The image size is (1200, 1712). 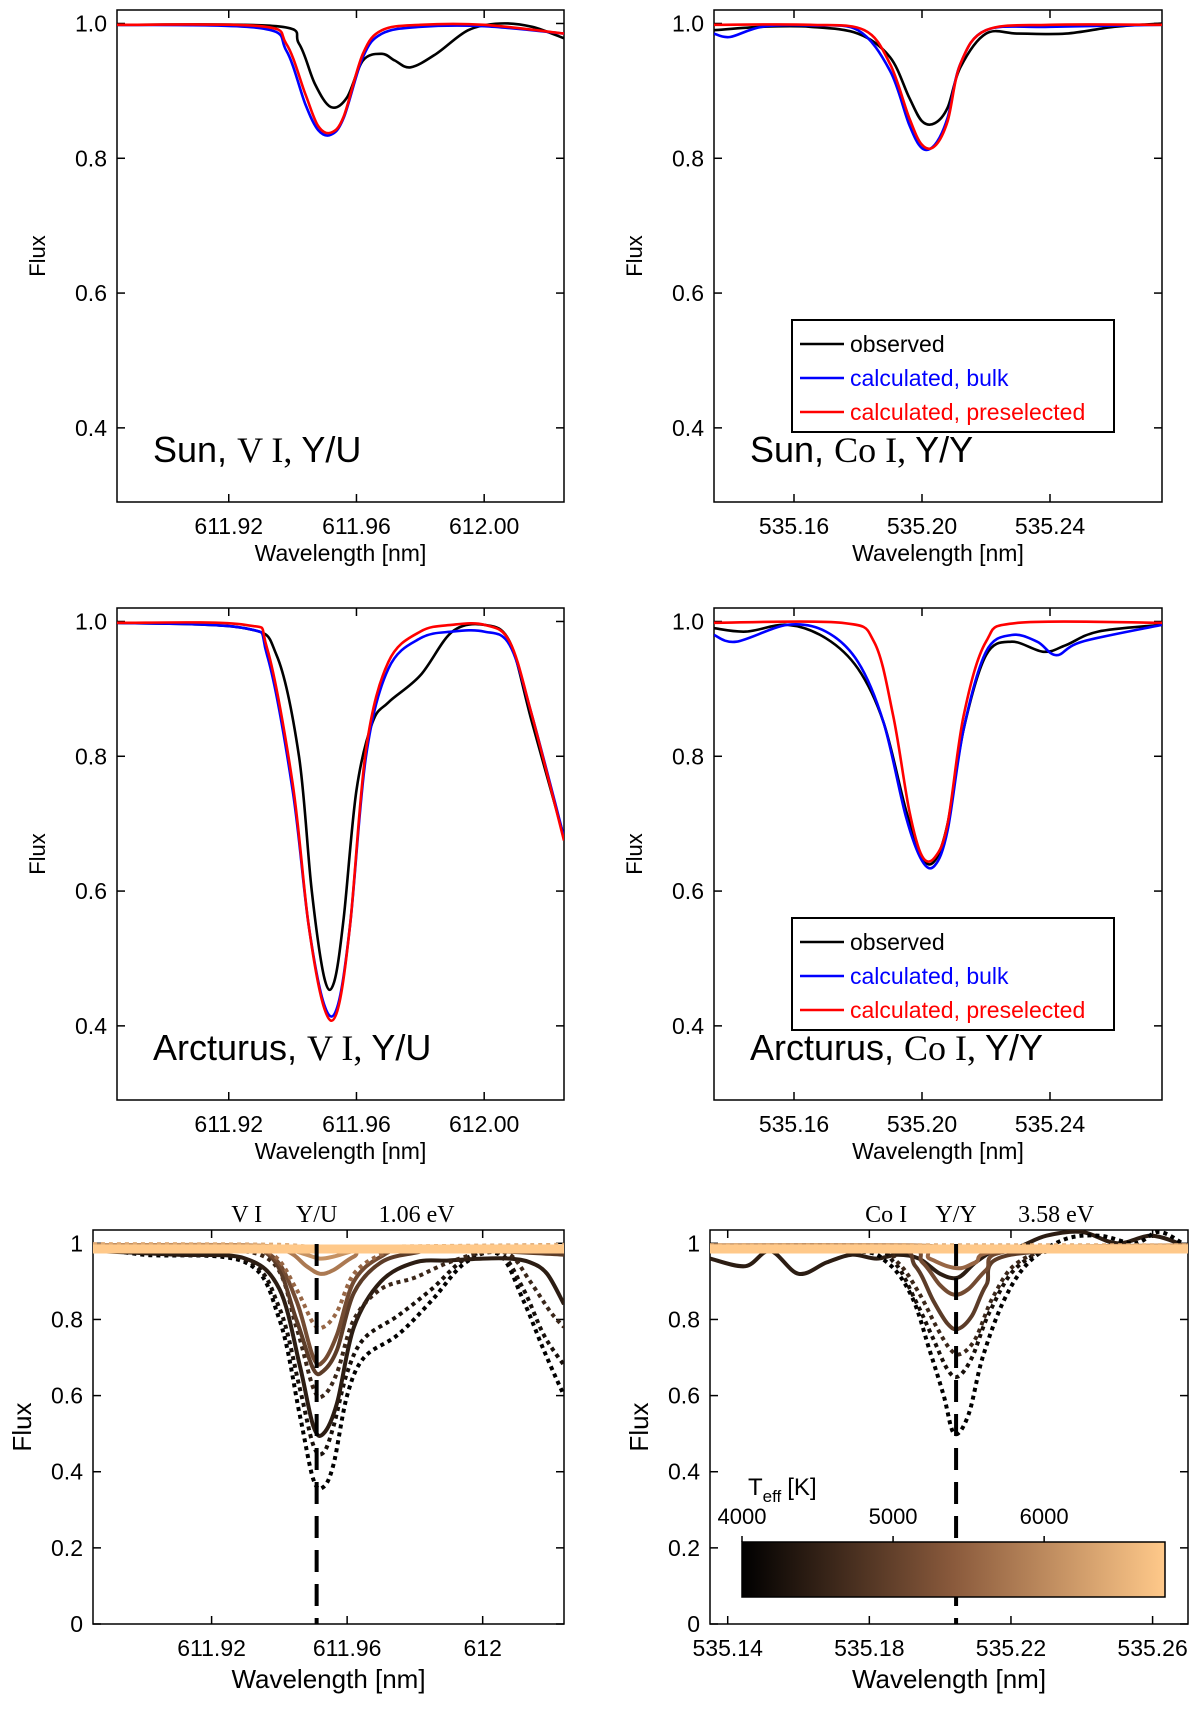 What do you see at coordinates (792, 449) in the screenshot?
I see `star-name: Sun,` at bounding box center [792, 449].